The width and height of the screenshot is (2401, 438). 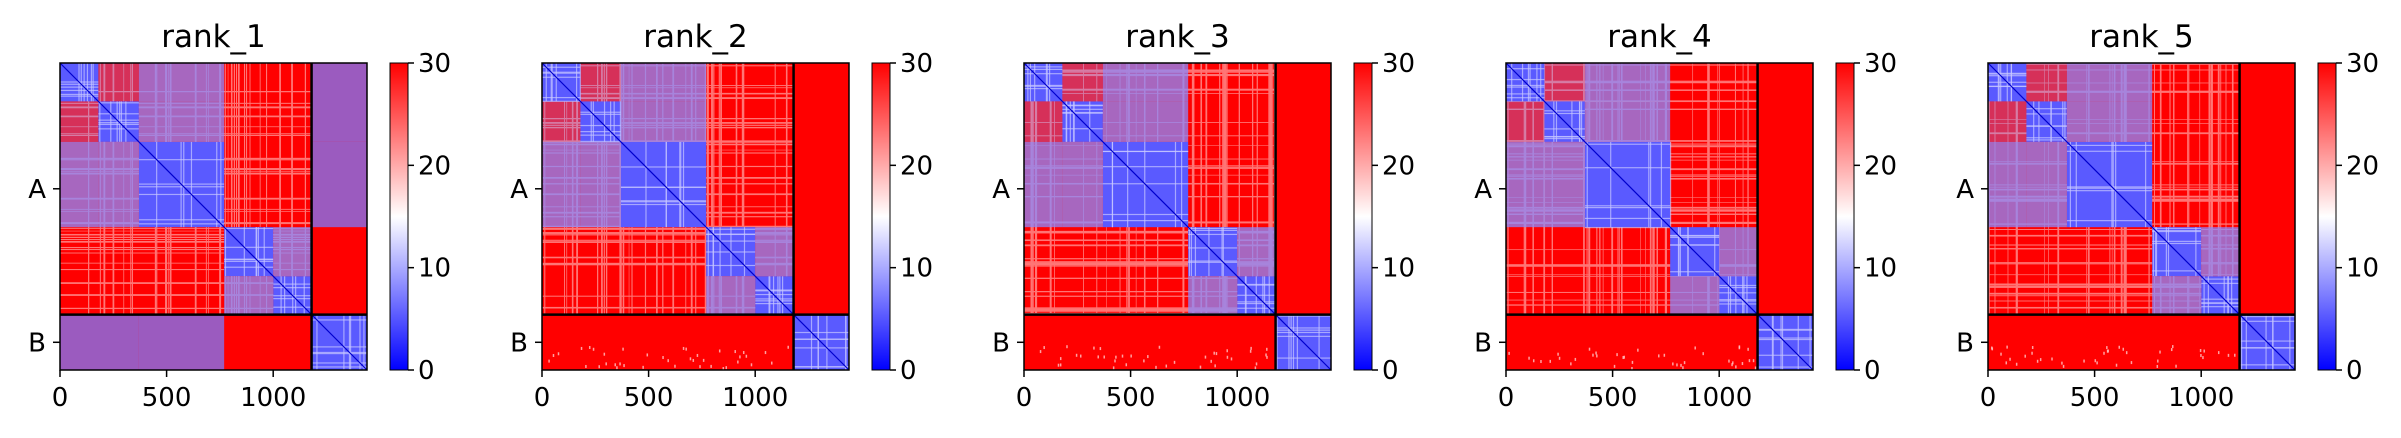 I want to click on panel-title: rank_3, so click(x=1177, y=37).